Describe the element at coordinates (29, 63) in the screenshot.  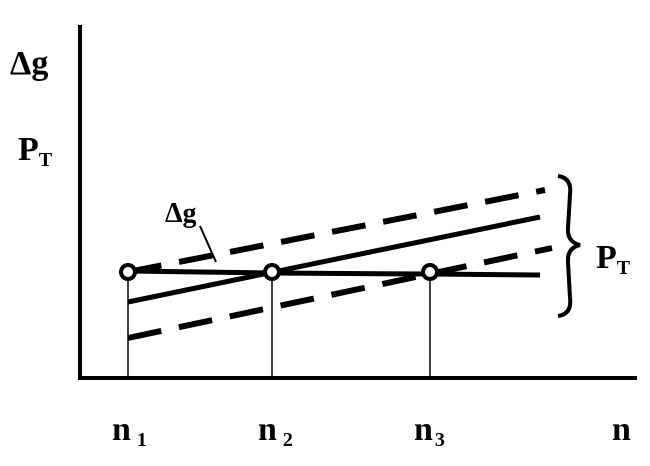
I see `y-label: Δg` at that location.